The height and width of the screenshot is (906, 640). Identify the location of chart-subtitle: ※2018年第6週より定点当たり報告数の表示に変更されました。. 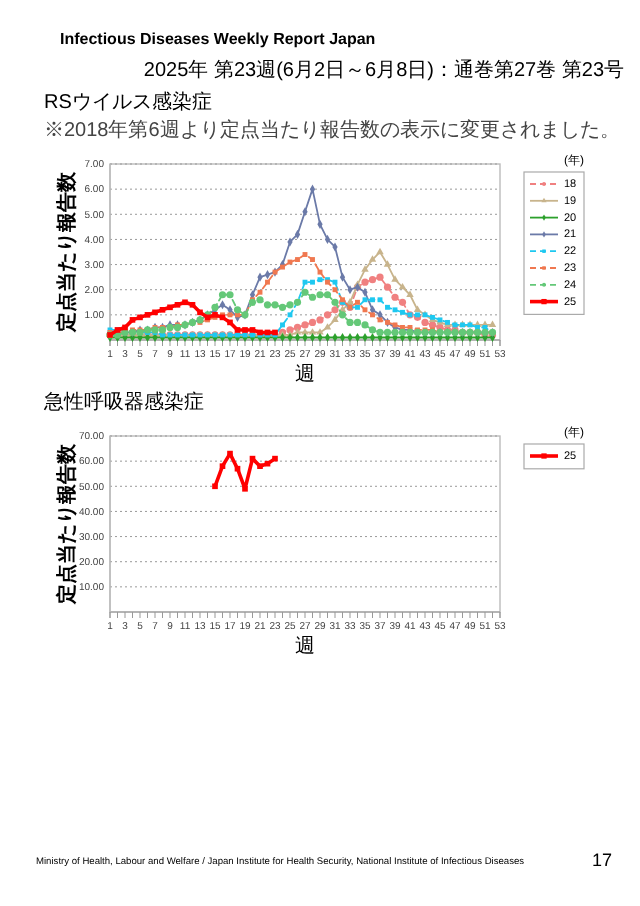
(332, 130).